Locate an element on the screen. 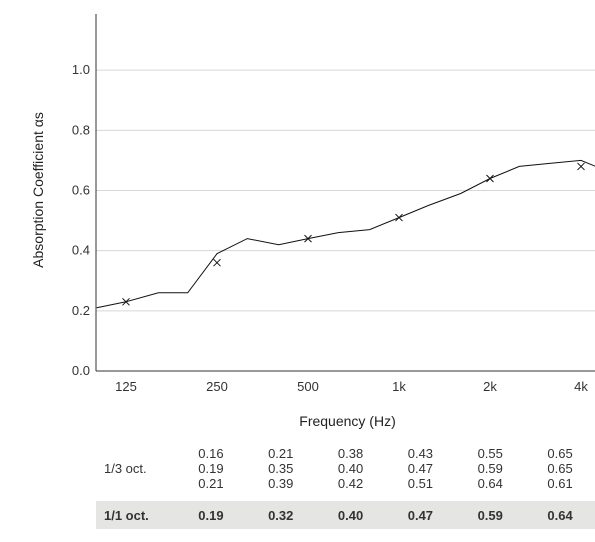  octave-cell-4k: 0.64 is located at coordinates (560, 515).